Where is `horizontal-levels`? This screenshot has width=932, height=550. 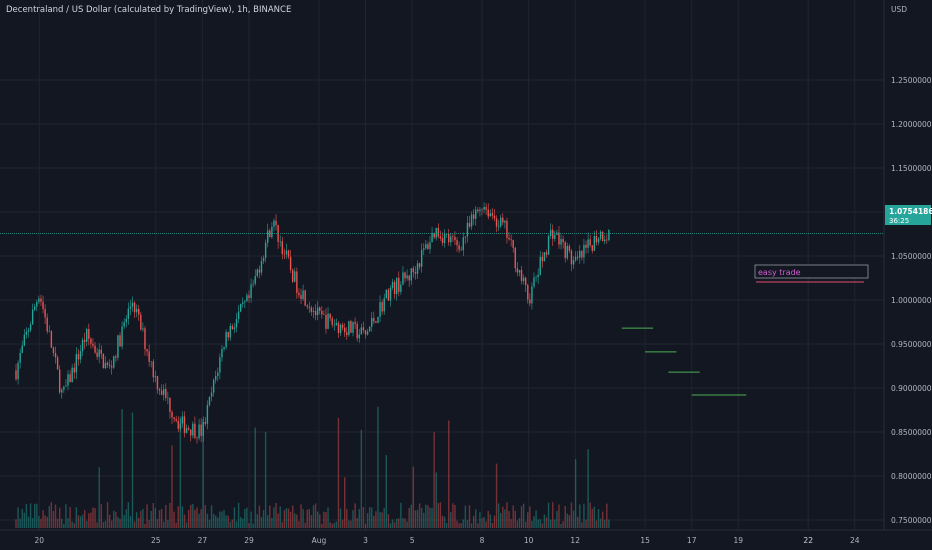 horizontal-levels is located at coordinates (684, 361).